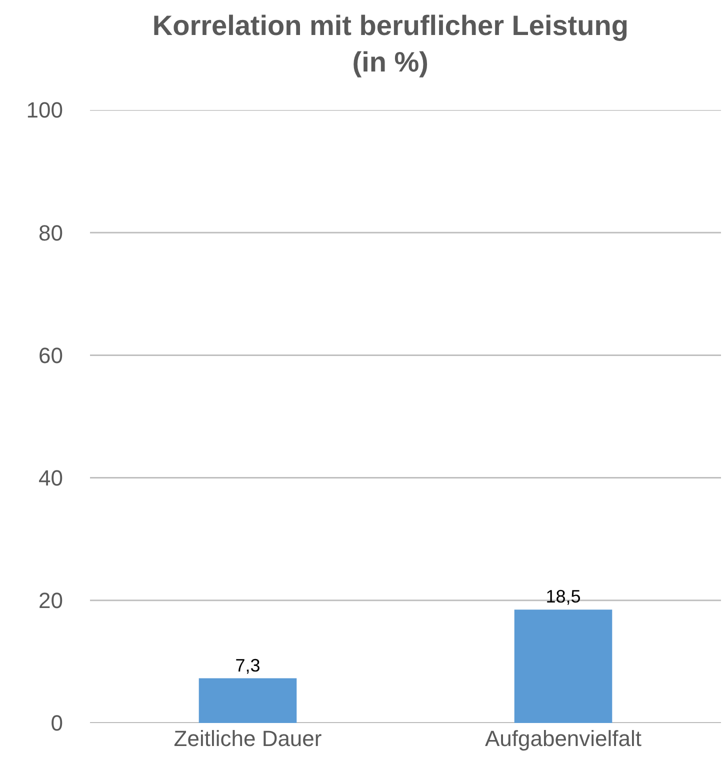 Image resolution: width=723 pixels, height=776 pixels. Describe the element at coordinates (563, 738) in the screenshot. I see `x-tick-label: Aufgabenvielfalt` at that location.